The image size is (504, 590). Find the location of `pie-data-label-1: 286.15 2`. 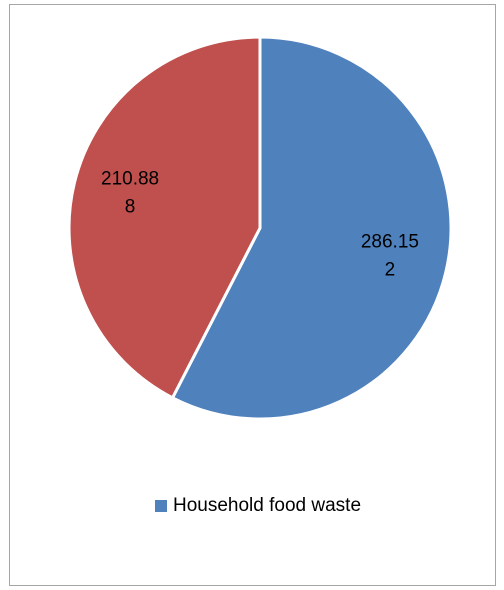

pie-data-label-1: 286.15 2 is located at coordinates (390, 256).